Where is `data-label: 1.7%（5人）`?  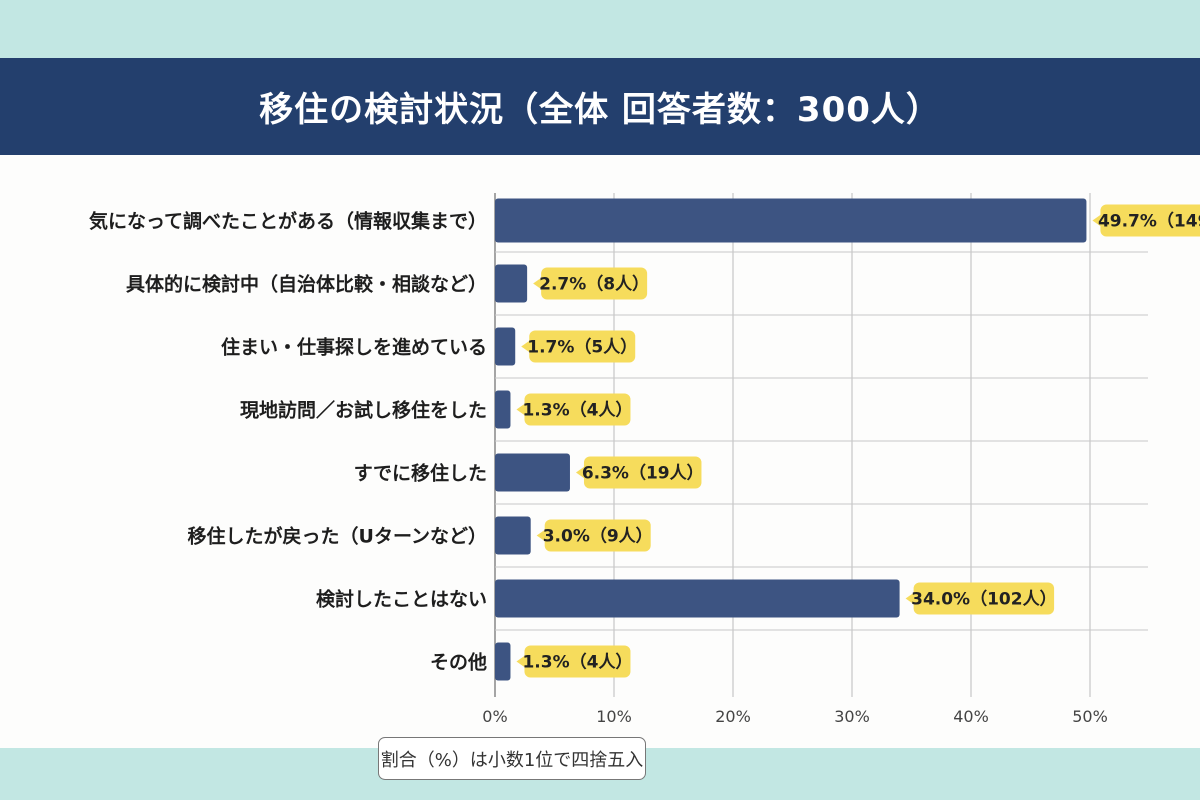
data-label: 1.7%（5人） is located at coordinates (582, 347).